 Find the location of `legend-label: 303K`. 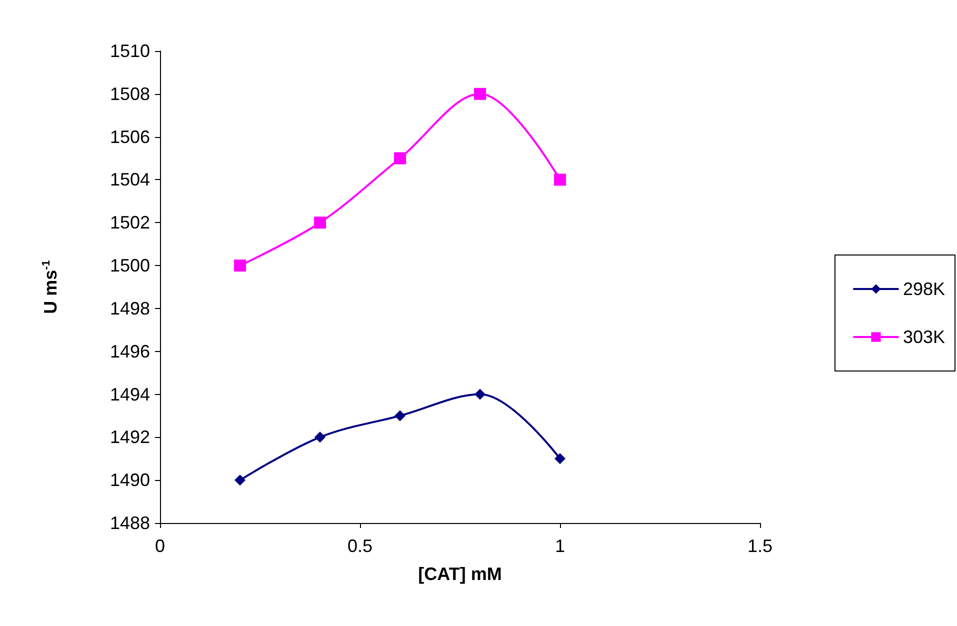

legend-label: 303K is located at coordinates (924, 337).